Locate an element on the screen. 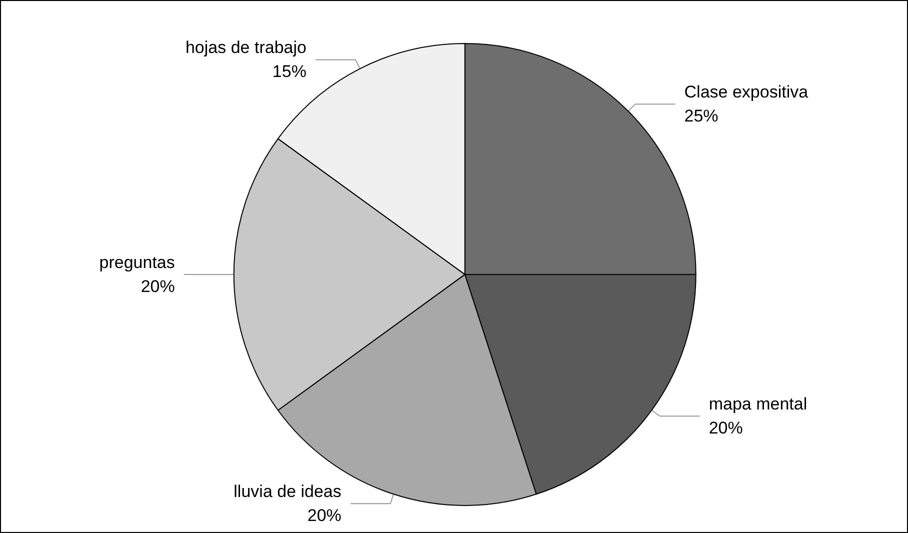 The height and width of the screenshot is (533, 908). slice-label: Clase expositiva is located at coordinates (746, 92).